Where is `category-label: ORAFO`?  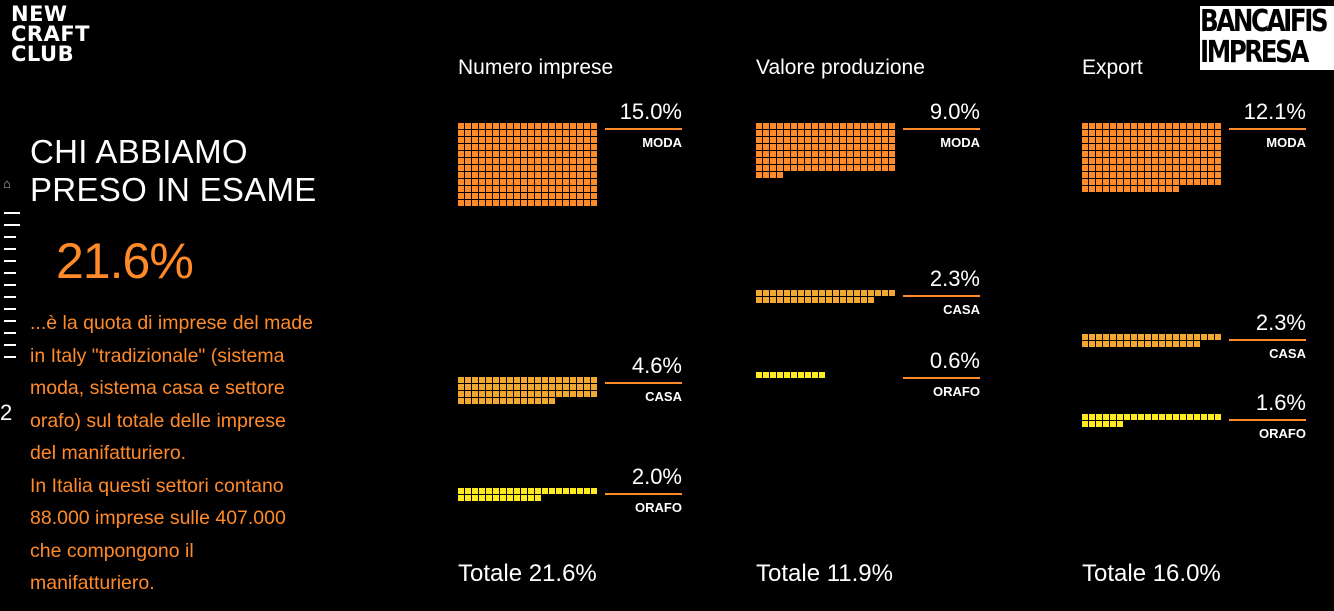 category-label: ORAFO is located at coordinates (956, 391).